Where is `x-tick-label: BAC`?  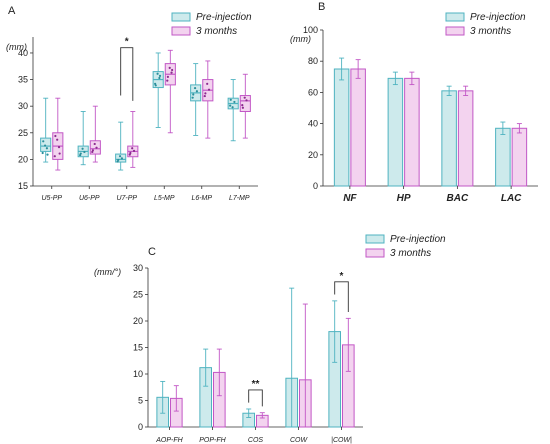
x-tick-label: BAC is located at coordinates (458, 198).